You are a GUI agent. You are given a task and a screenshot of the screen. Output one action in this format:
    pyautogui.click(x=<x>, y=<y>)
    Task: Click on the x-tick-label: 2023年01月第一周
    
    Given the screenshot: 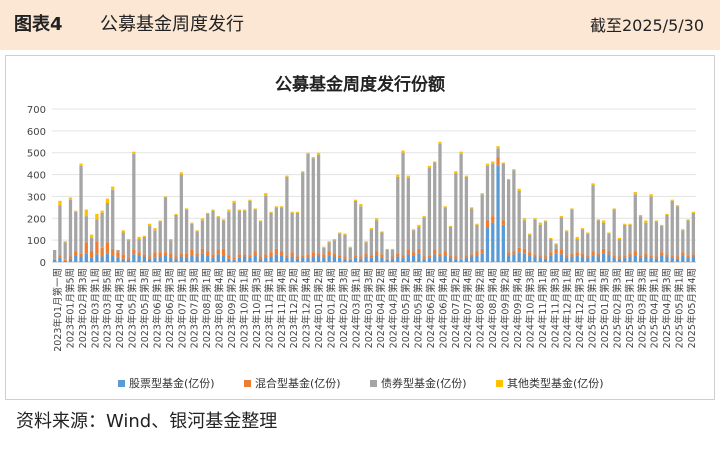 What is the action you would take?
    pyautogui.click(x=58, y=310)
    